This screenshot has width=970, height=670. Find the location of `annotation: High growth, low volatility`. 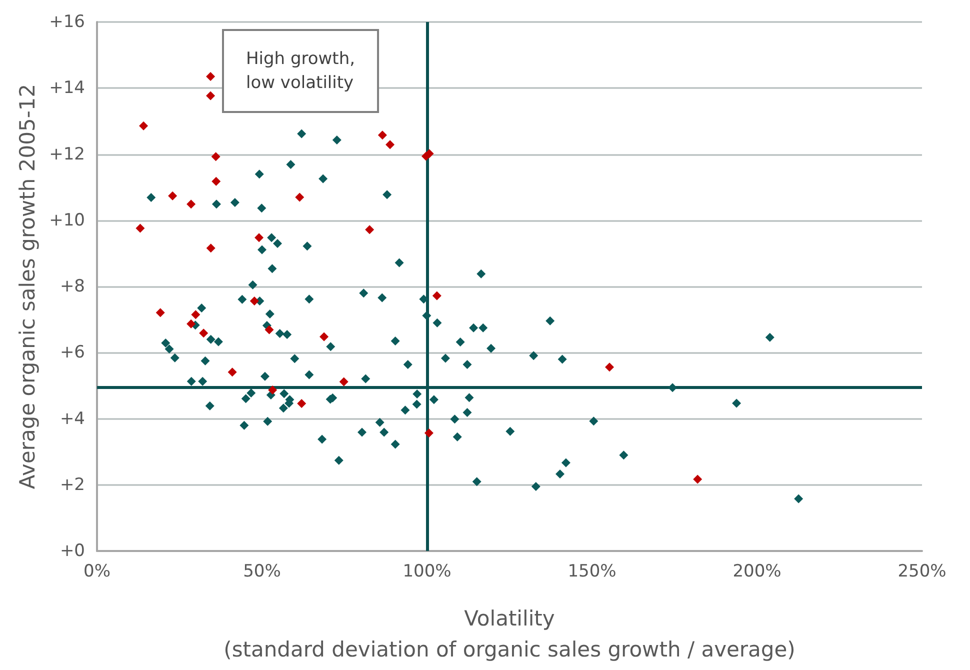

annotation: High growth, low volatility is located at coordinates (301, 71).